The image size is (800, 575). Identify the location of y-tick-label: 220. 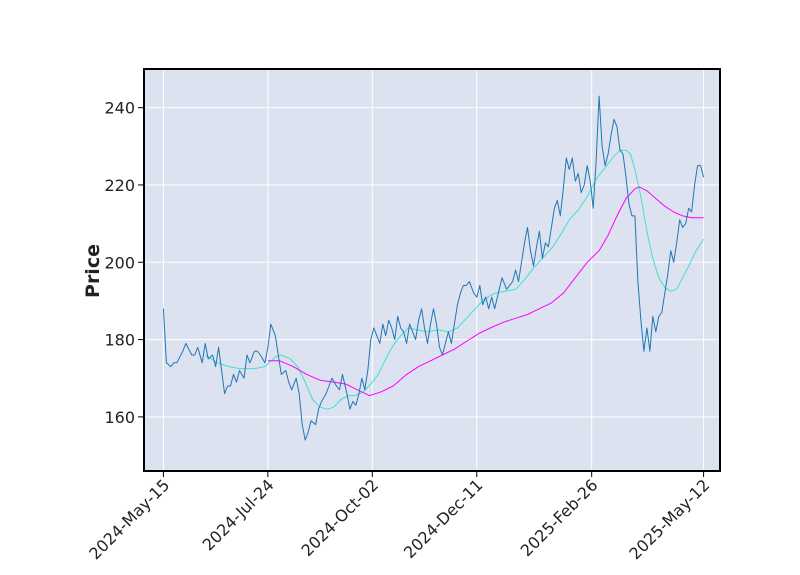
(119, 185).